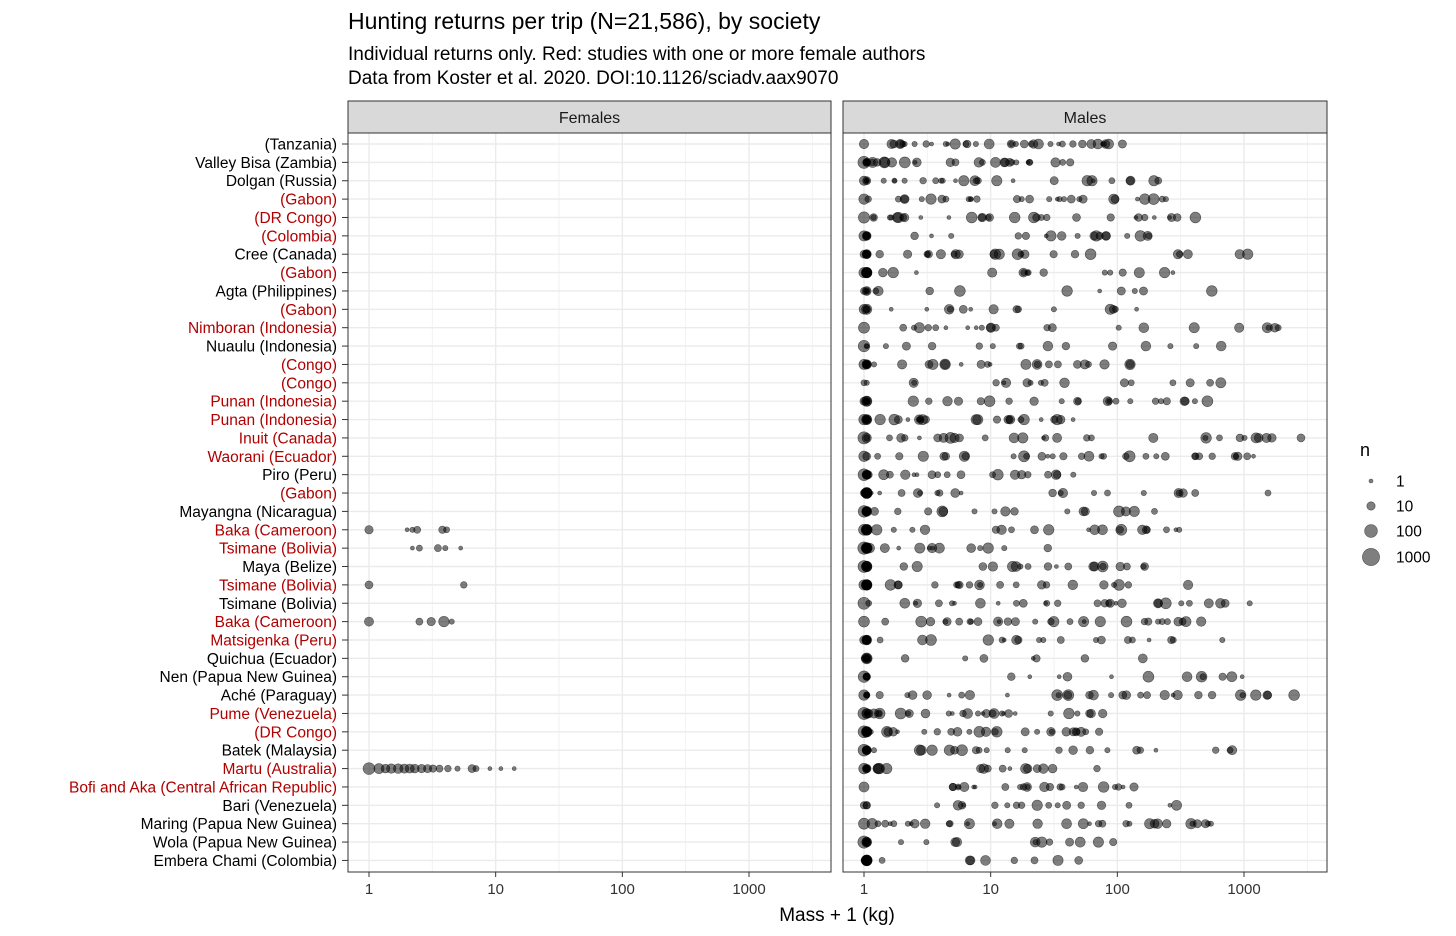 Image resolution: width=1456 pixels, height=936 pixels. Describe the element at coordinates (278, 585) in the screenshot. I see `y-tick-label-society: Tsimane (Bolivia)` at that location.